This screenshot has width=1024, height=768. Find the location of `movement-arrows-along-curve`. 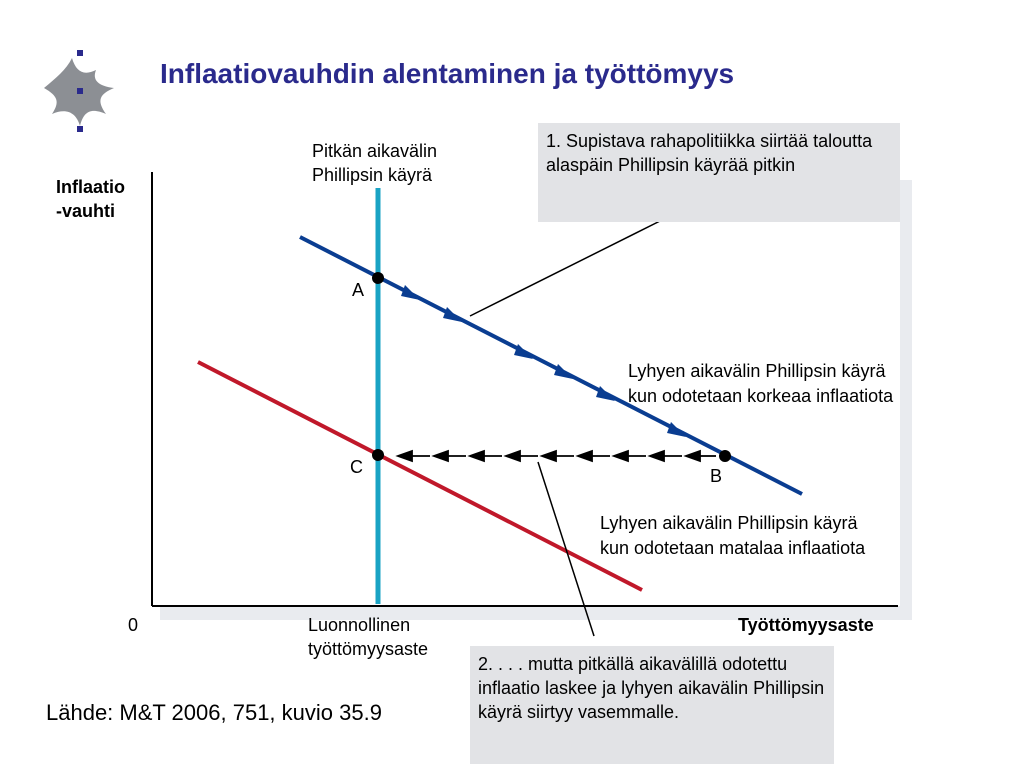

movement-arrows-along-curve is located at coordinates (543, 361).